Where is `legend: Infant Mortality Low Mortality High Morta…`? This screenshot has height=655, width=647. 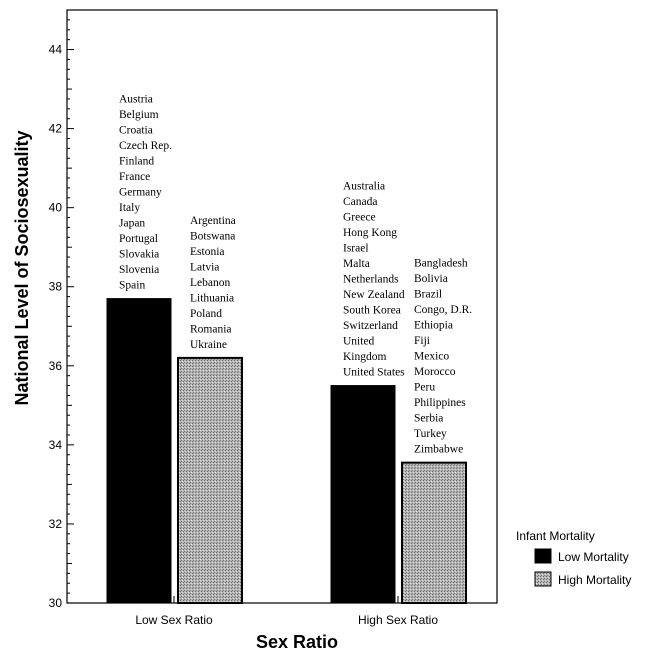 legend: Infant Mortality Low Mortality High Morta… is located at coordinates (573, 558).